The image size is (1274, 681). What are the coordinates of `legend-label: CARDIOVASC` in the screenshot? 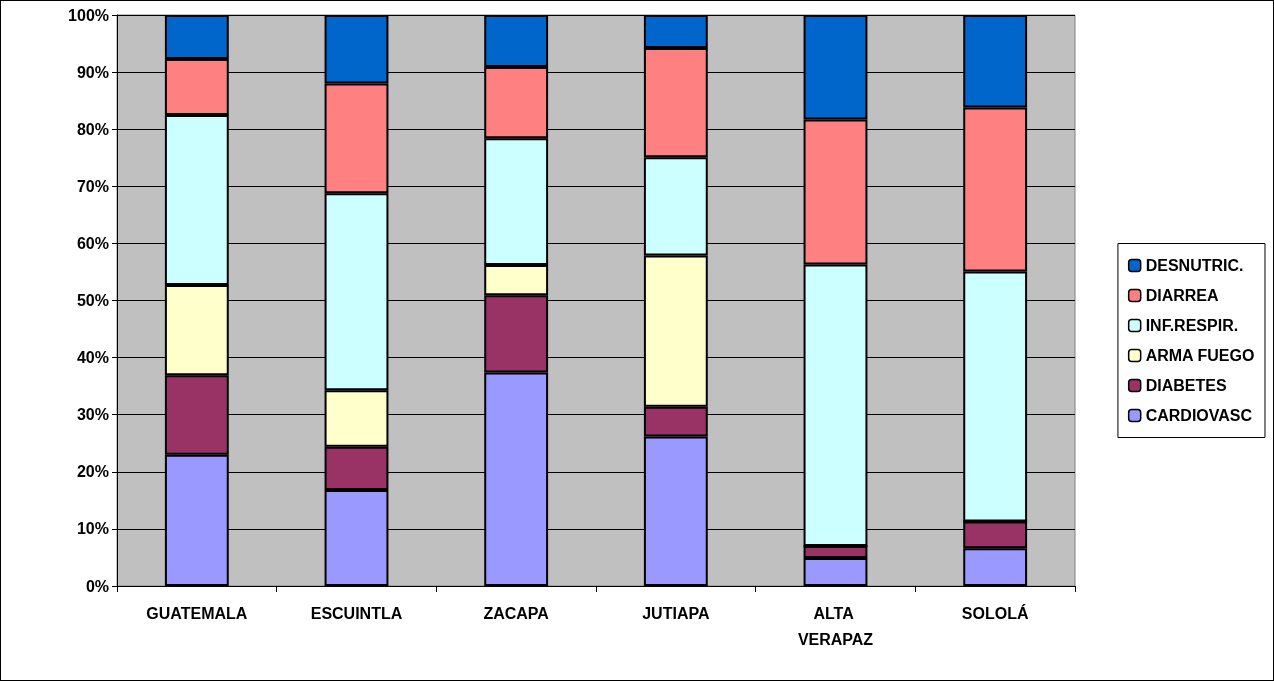 It's located at (1199, 415).